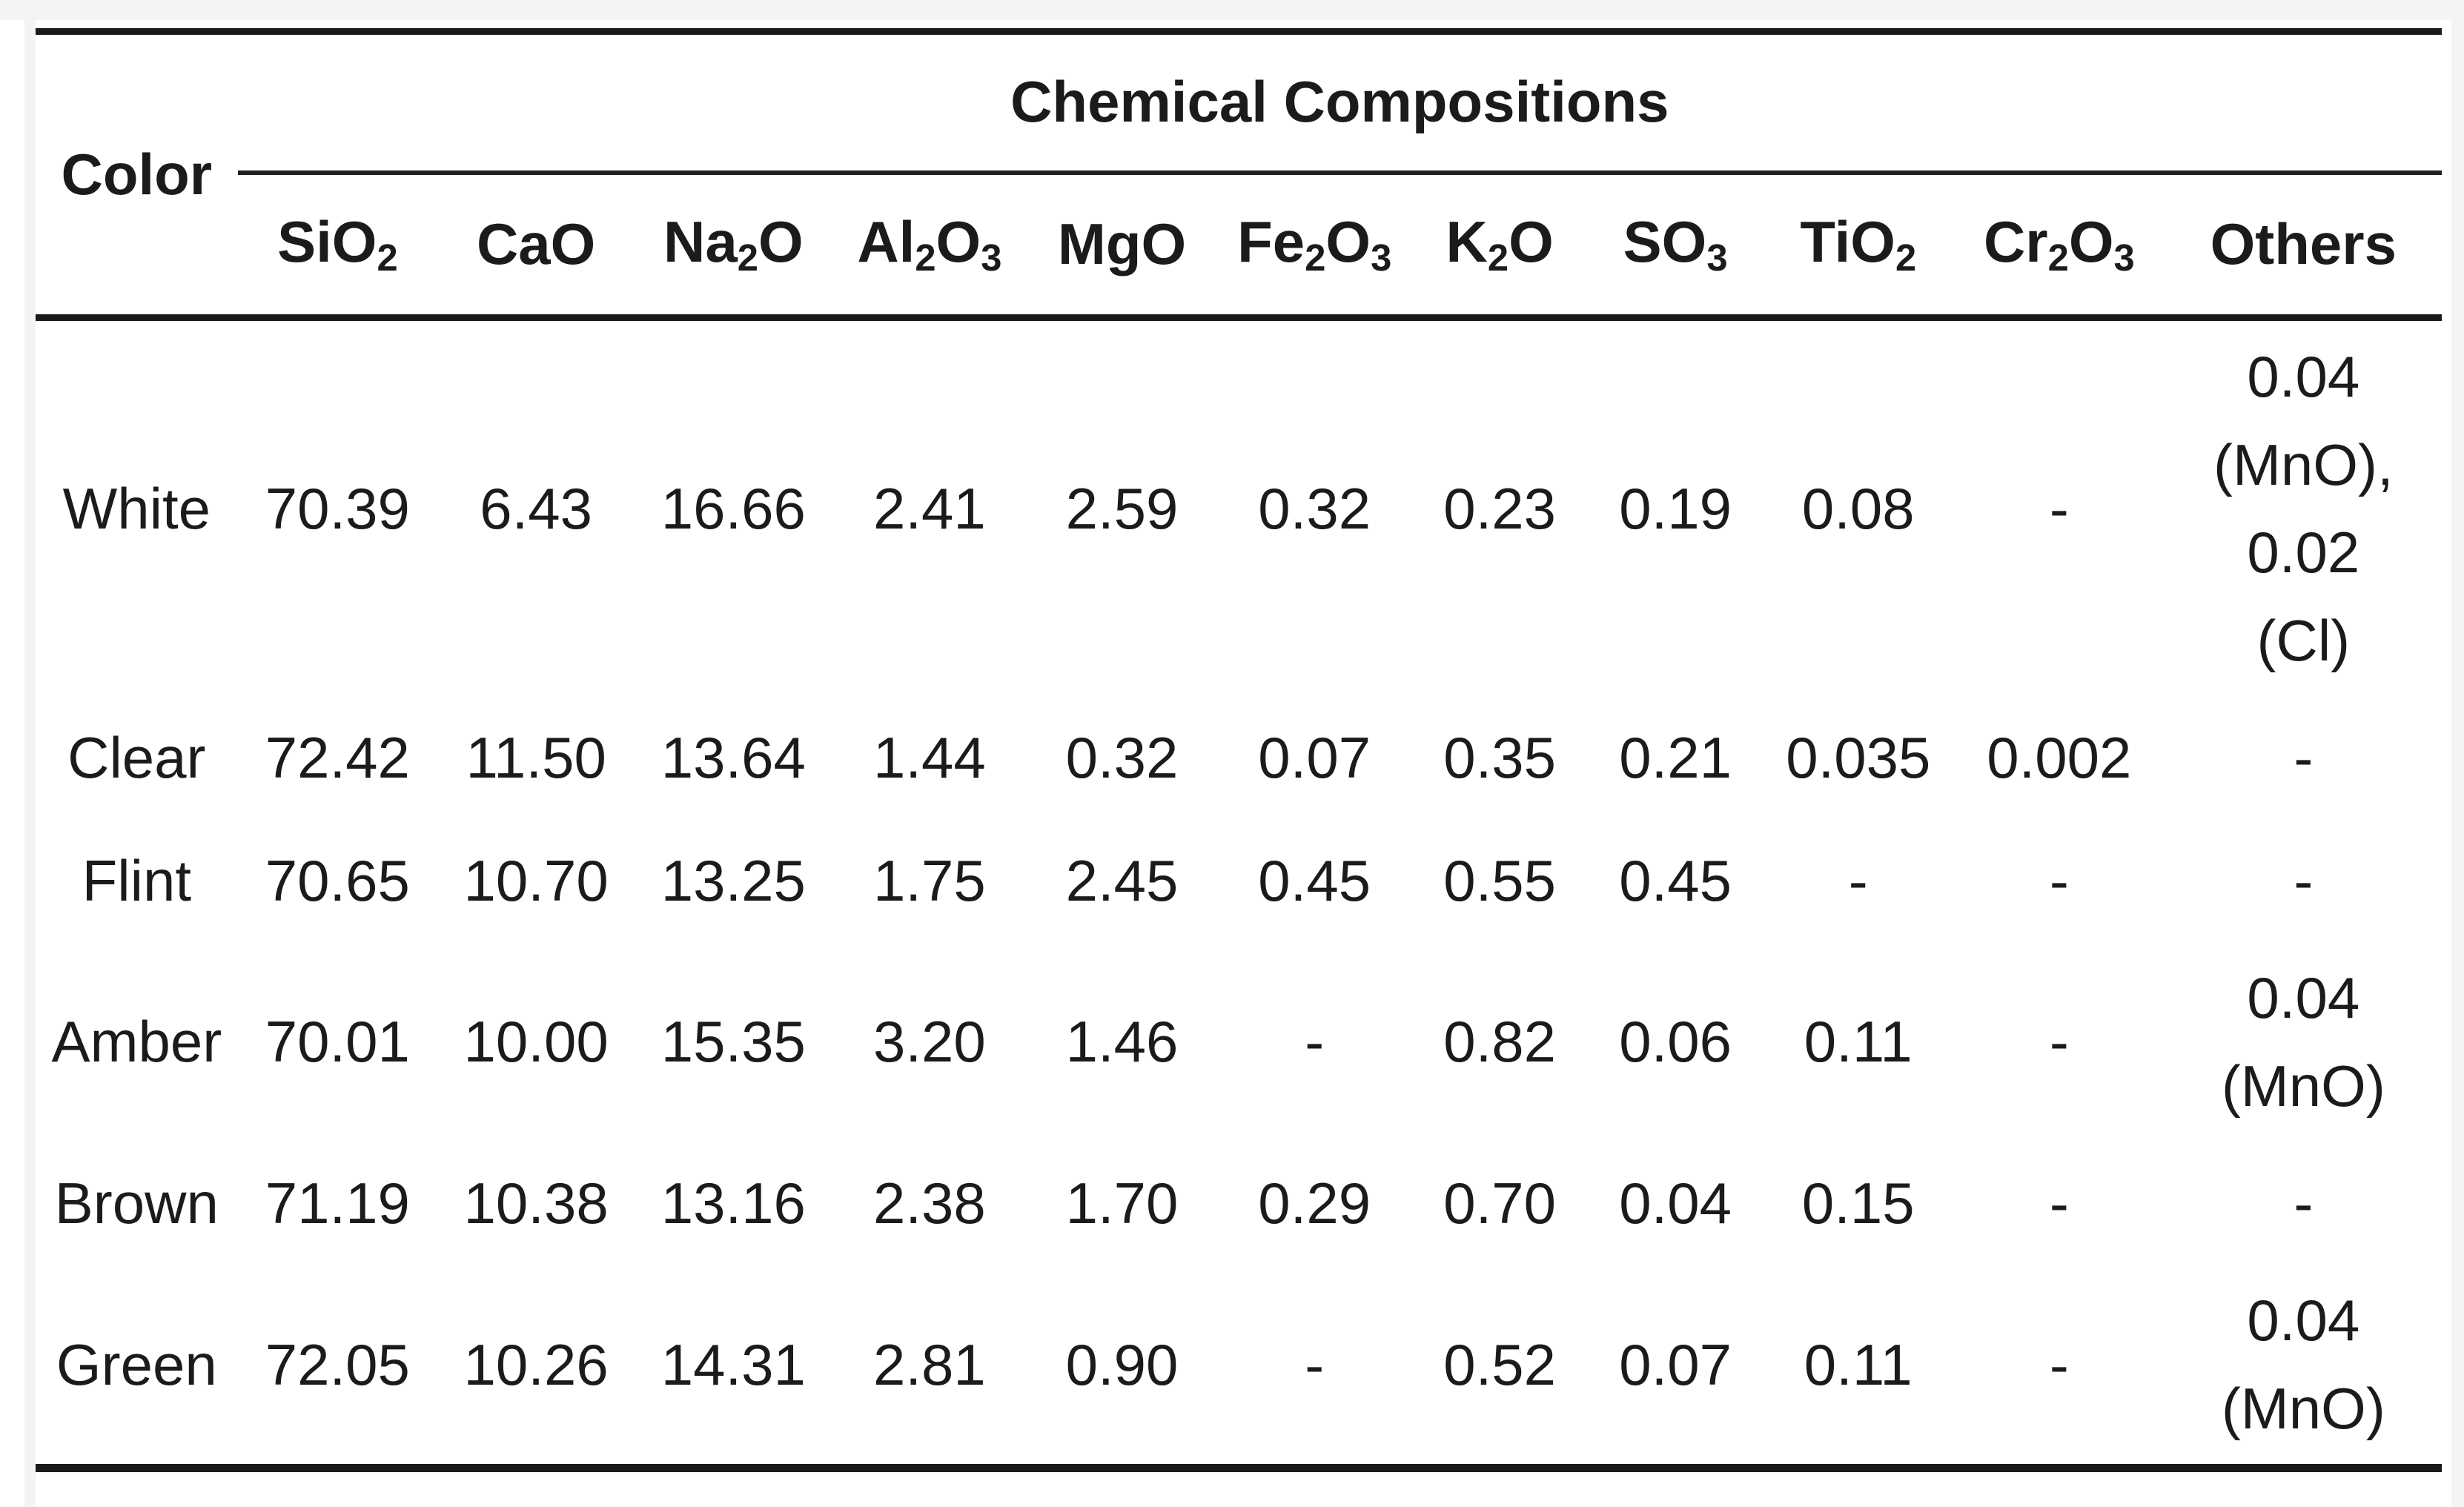  Describe the element at coordinates (2059, 244) in the screenshot. I see `column-header: Cr2O3` at that location.